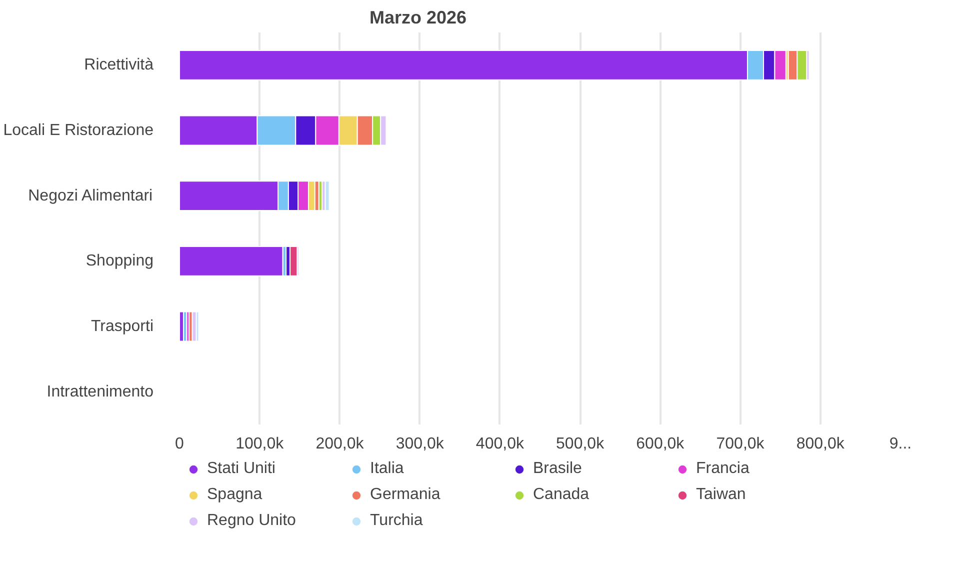 This screenshot has height=580, width=975. What do you see at coordinates (235, 495) in the screenshot?
I see `legend-label: Spagna` at bounding box center [235, 495].